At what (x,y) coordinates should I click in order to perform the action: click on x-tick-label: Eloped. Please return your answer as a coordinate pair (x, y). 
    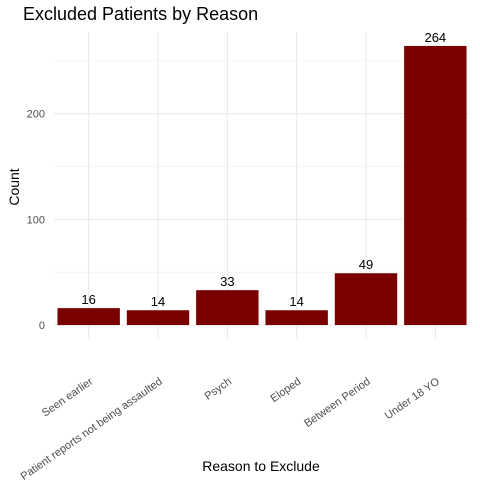
    Looking at the image, I should click on (285, 390).